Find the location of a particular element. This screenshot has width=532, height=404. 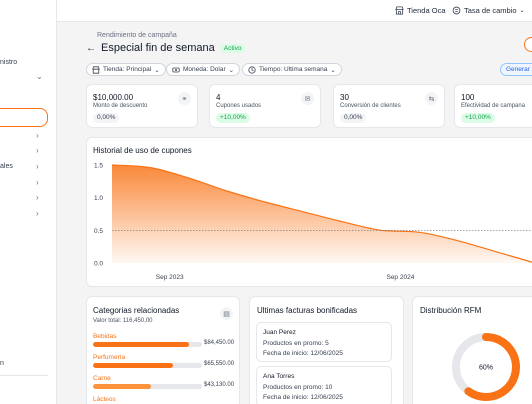

invoice-products: Productos en promo: 10 is located at coordinates (298, 387).